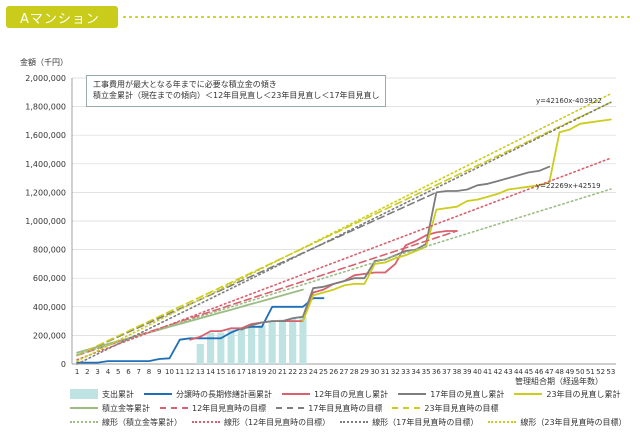  I want to click on legend-item: 12年目の見直し累計, so click(335, 394).